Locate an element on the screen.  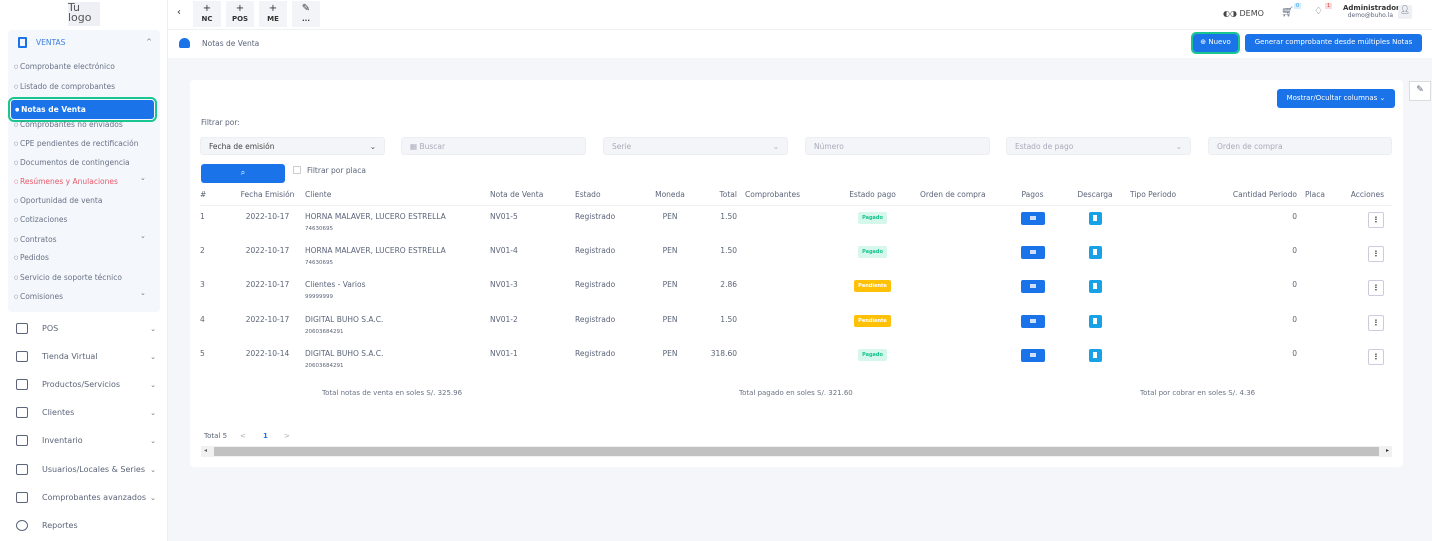
sidebar-item: Inventario ⌄ is located at coordinates (86, 440).